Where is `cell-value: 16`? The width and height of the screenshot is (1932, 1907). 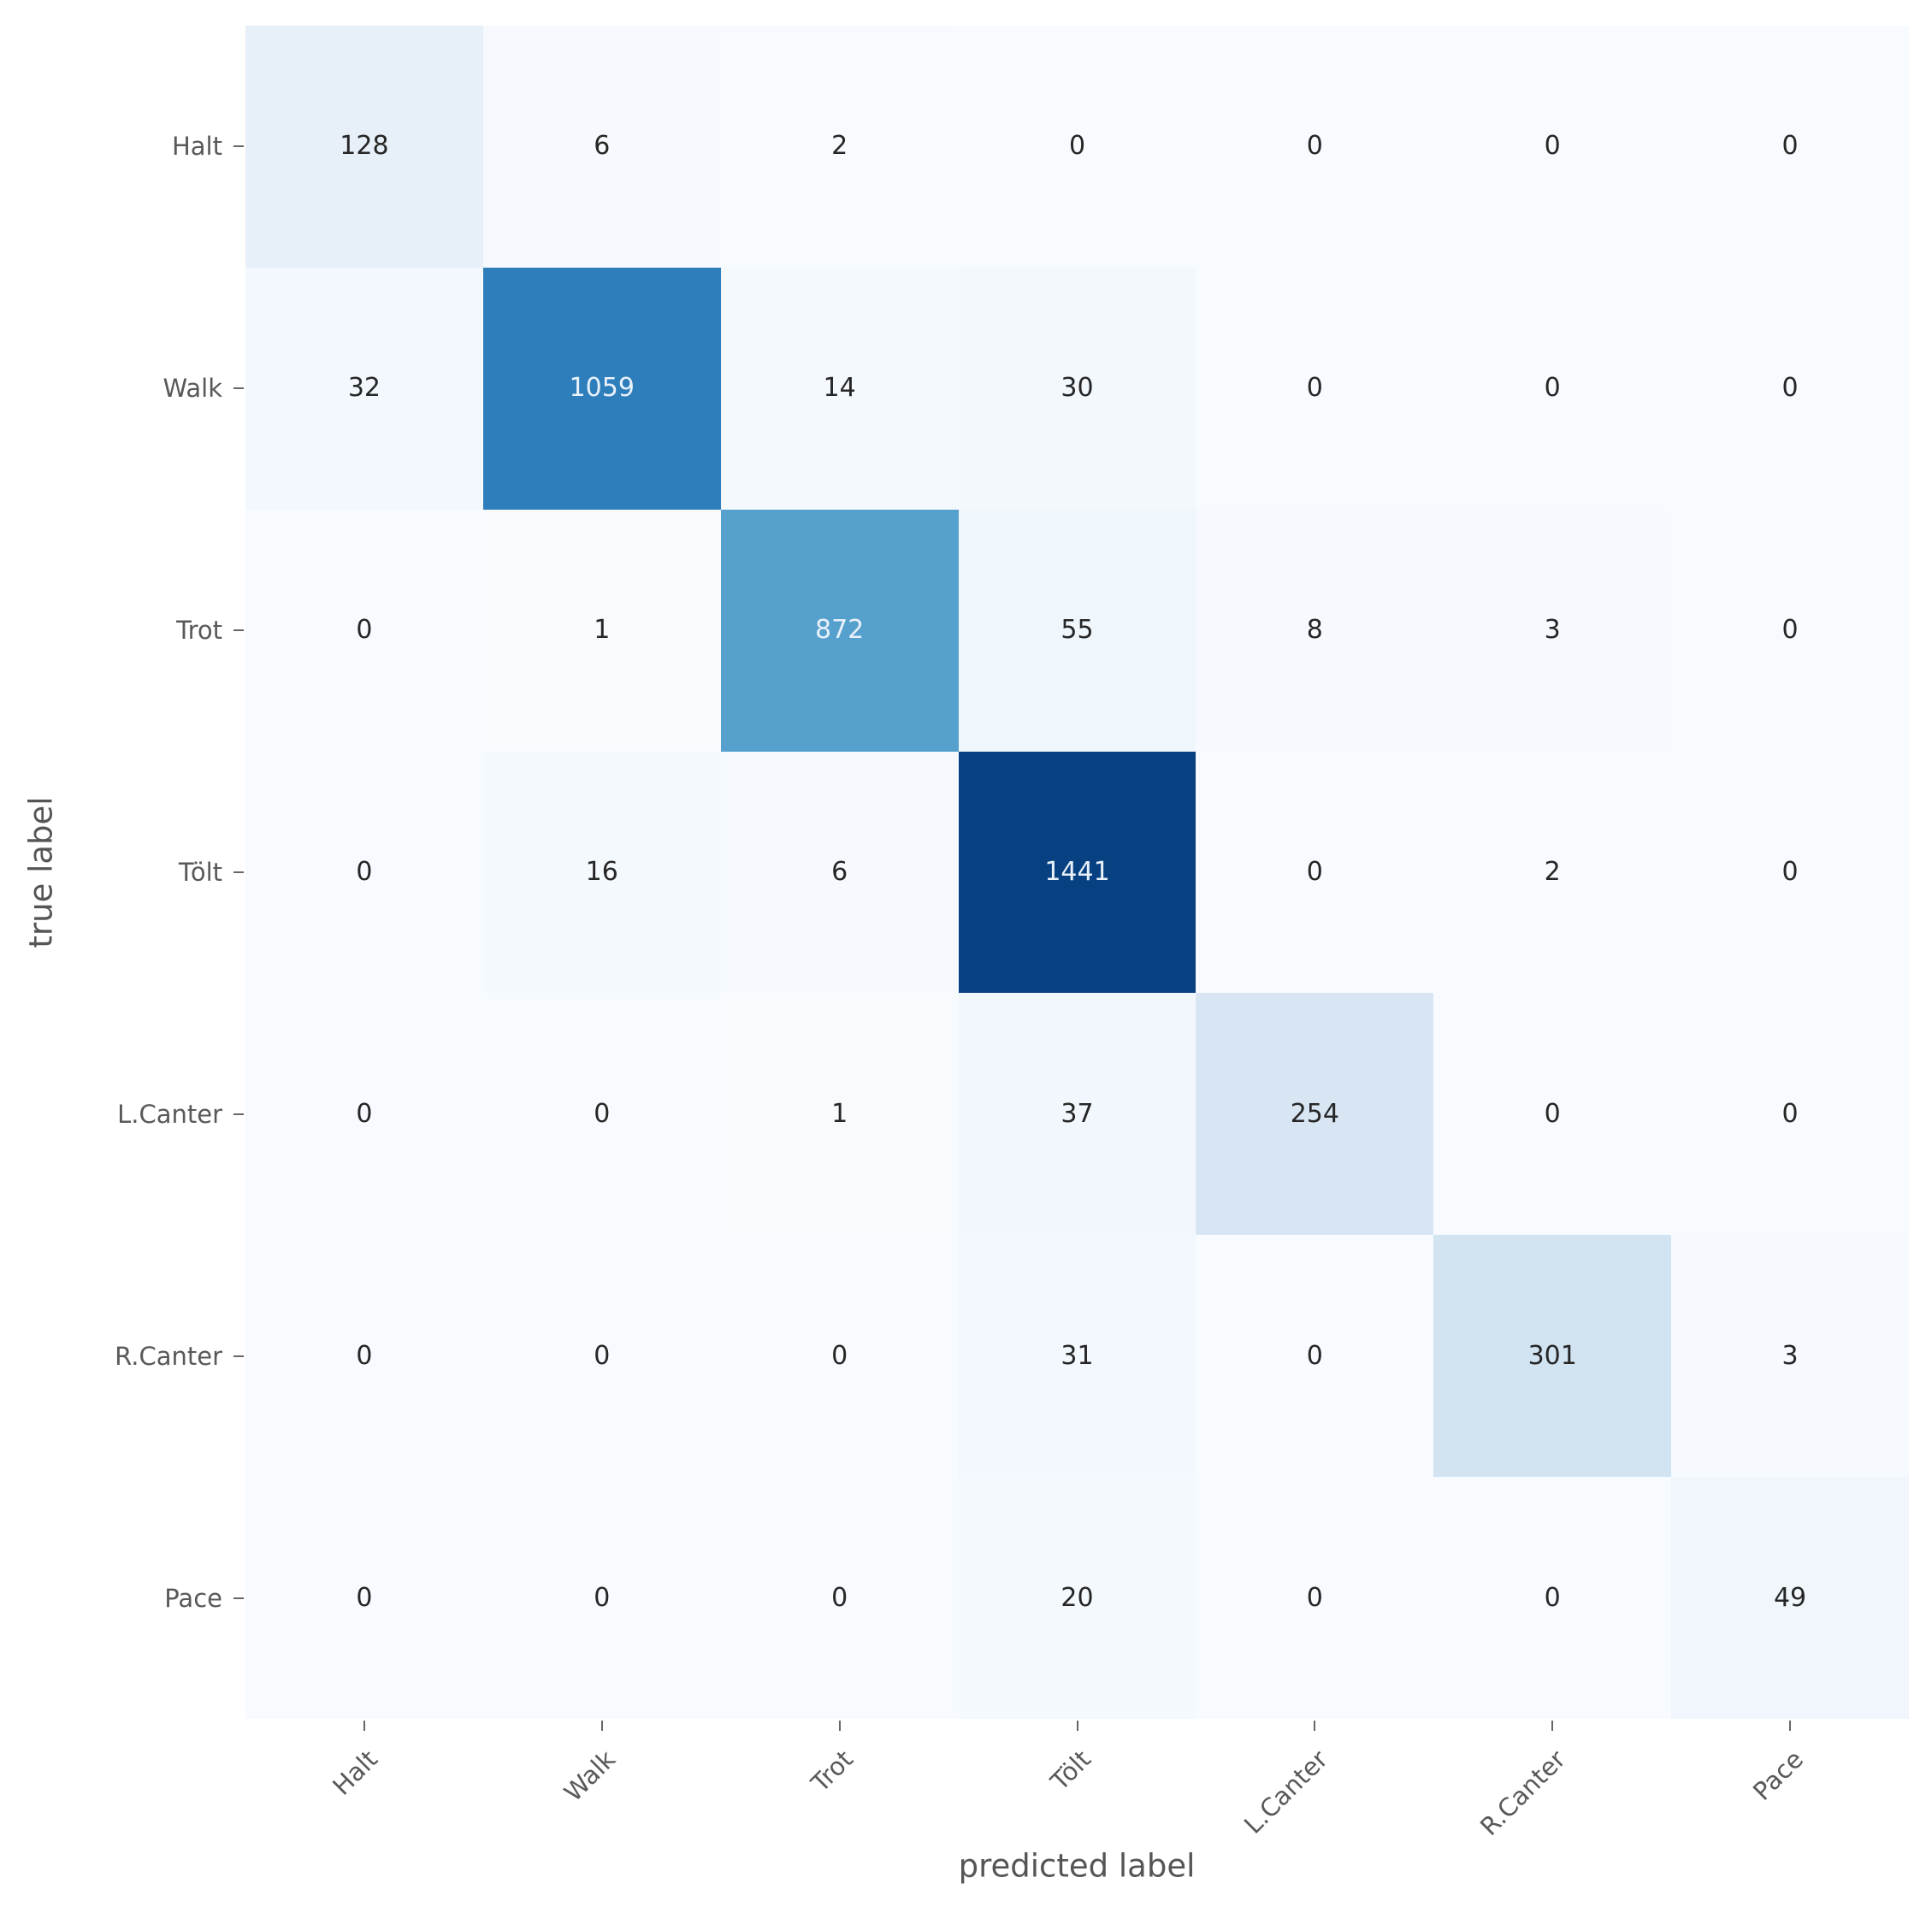 cell-value: 16 is located at coordinates (601, 871).